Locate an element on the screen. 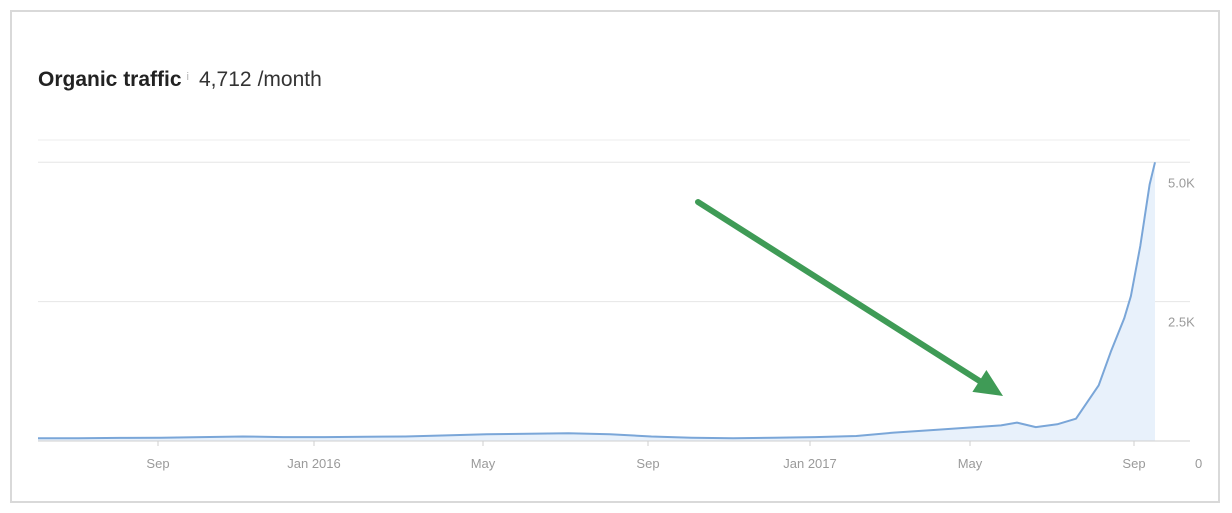 The width and height of the screenshot is (1232, 513). y-tick-label: 0 is located at coordinates (1198, 463).